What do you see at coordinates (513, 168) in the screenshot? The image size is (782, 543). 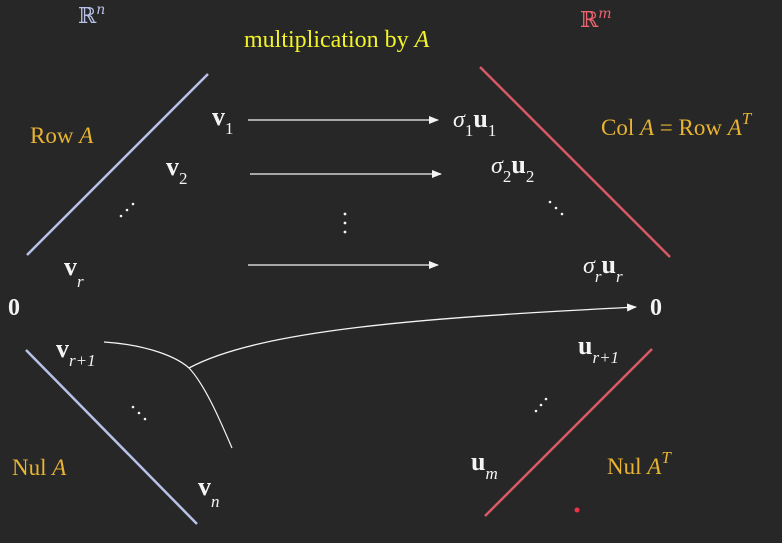 I see `vector-sigma2-u2: σ2u2` at bounding box center [513, 168].